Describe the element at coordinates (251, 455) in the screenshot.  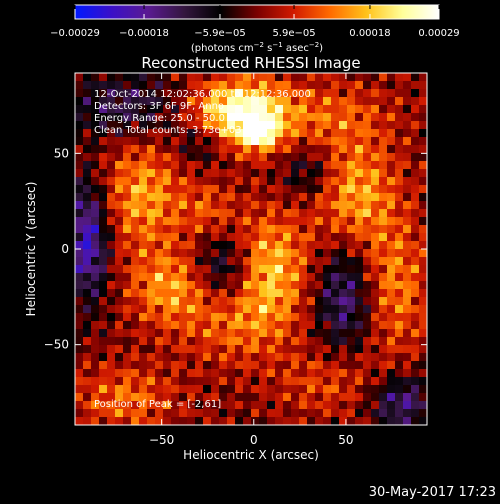
I see `x-axis-label: Heliocentric X (arcsec)` at that location.